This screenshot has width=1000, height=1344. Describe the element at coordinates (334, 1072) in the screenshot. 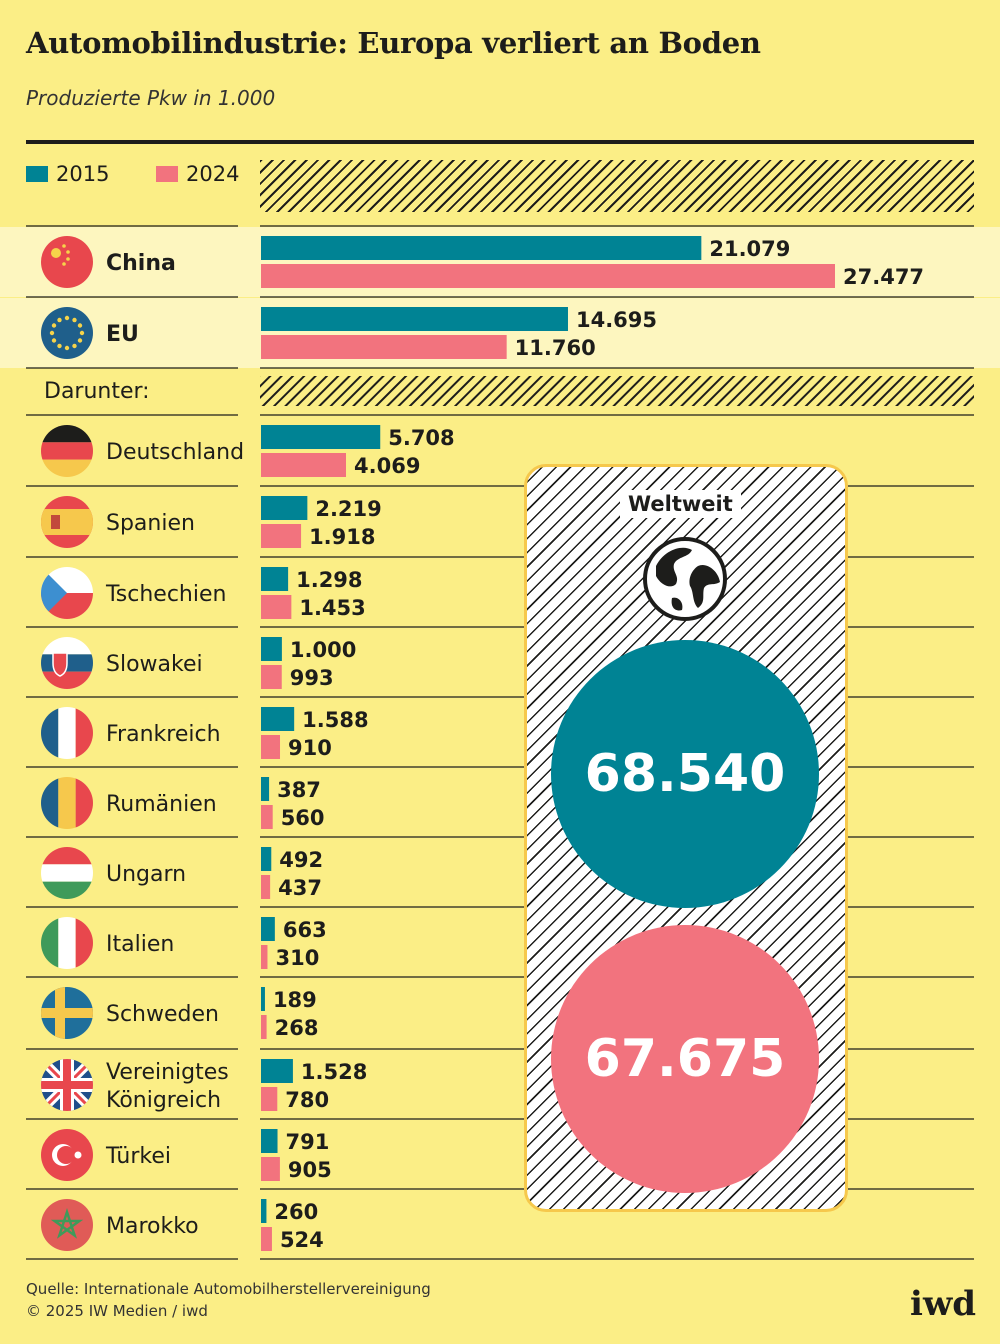

I see `value-2015-vereinigtes-k-nigreich: 1.528` at that location.